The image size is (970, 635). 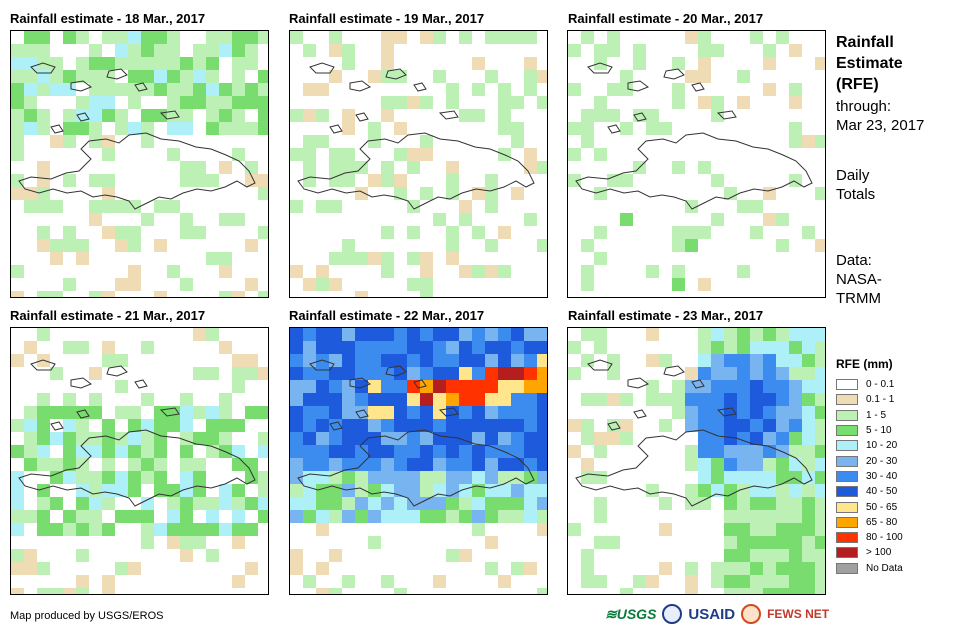 What do you see at coordinates (847, 385) in the screenshot?
I see `legend-swatch` at bounding box center [847, 385].